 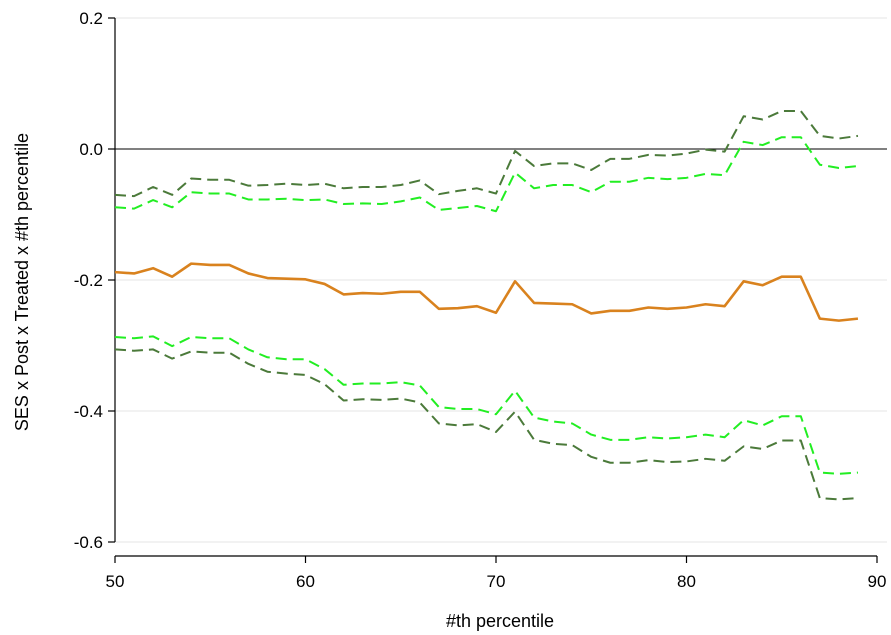 What do you see at coordinates (305, 581) in the screenshot?
I see `x-tick-label-1: 60` at bounding box center [305, 581].